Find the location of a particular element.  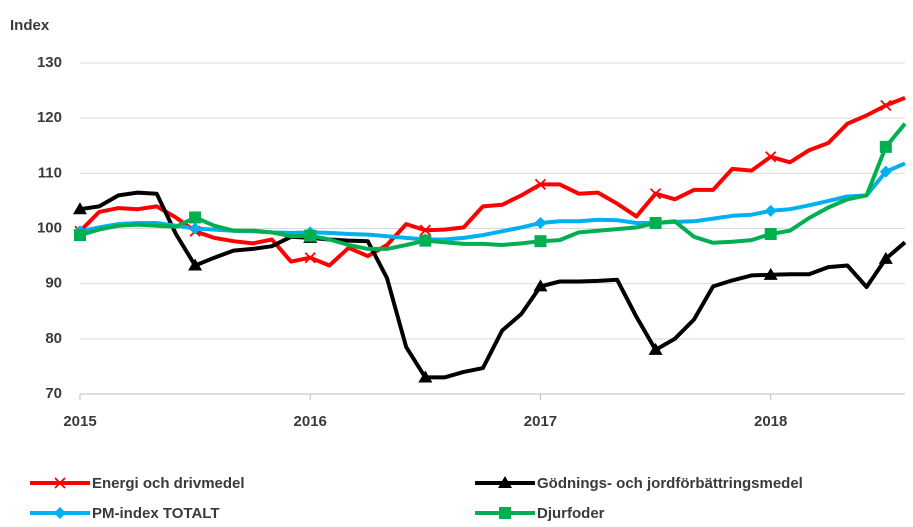

legend-item: Djurfoder is located at coordinates (540, 513).